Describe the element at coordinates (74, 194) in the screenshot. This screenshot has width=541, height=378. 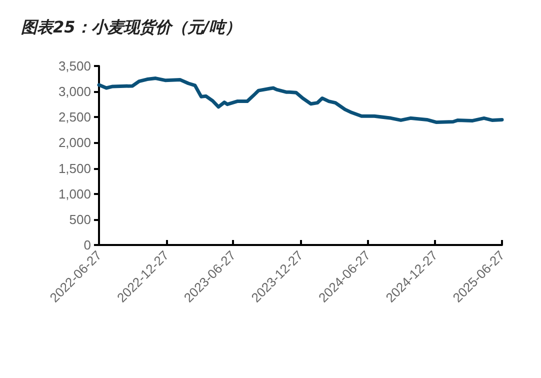
I see `y-tick-label: 1,000` at that location.